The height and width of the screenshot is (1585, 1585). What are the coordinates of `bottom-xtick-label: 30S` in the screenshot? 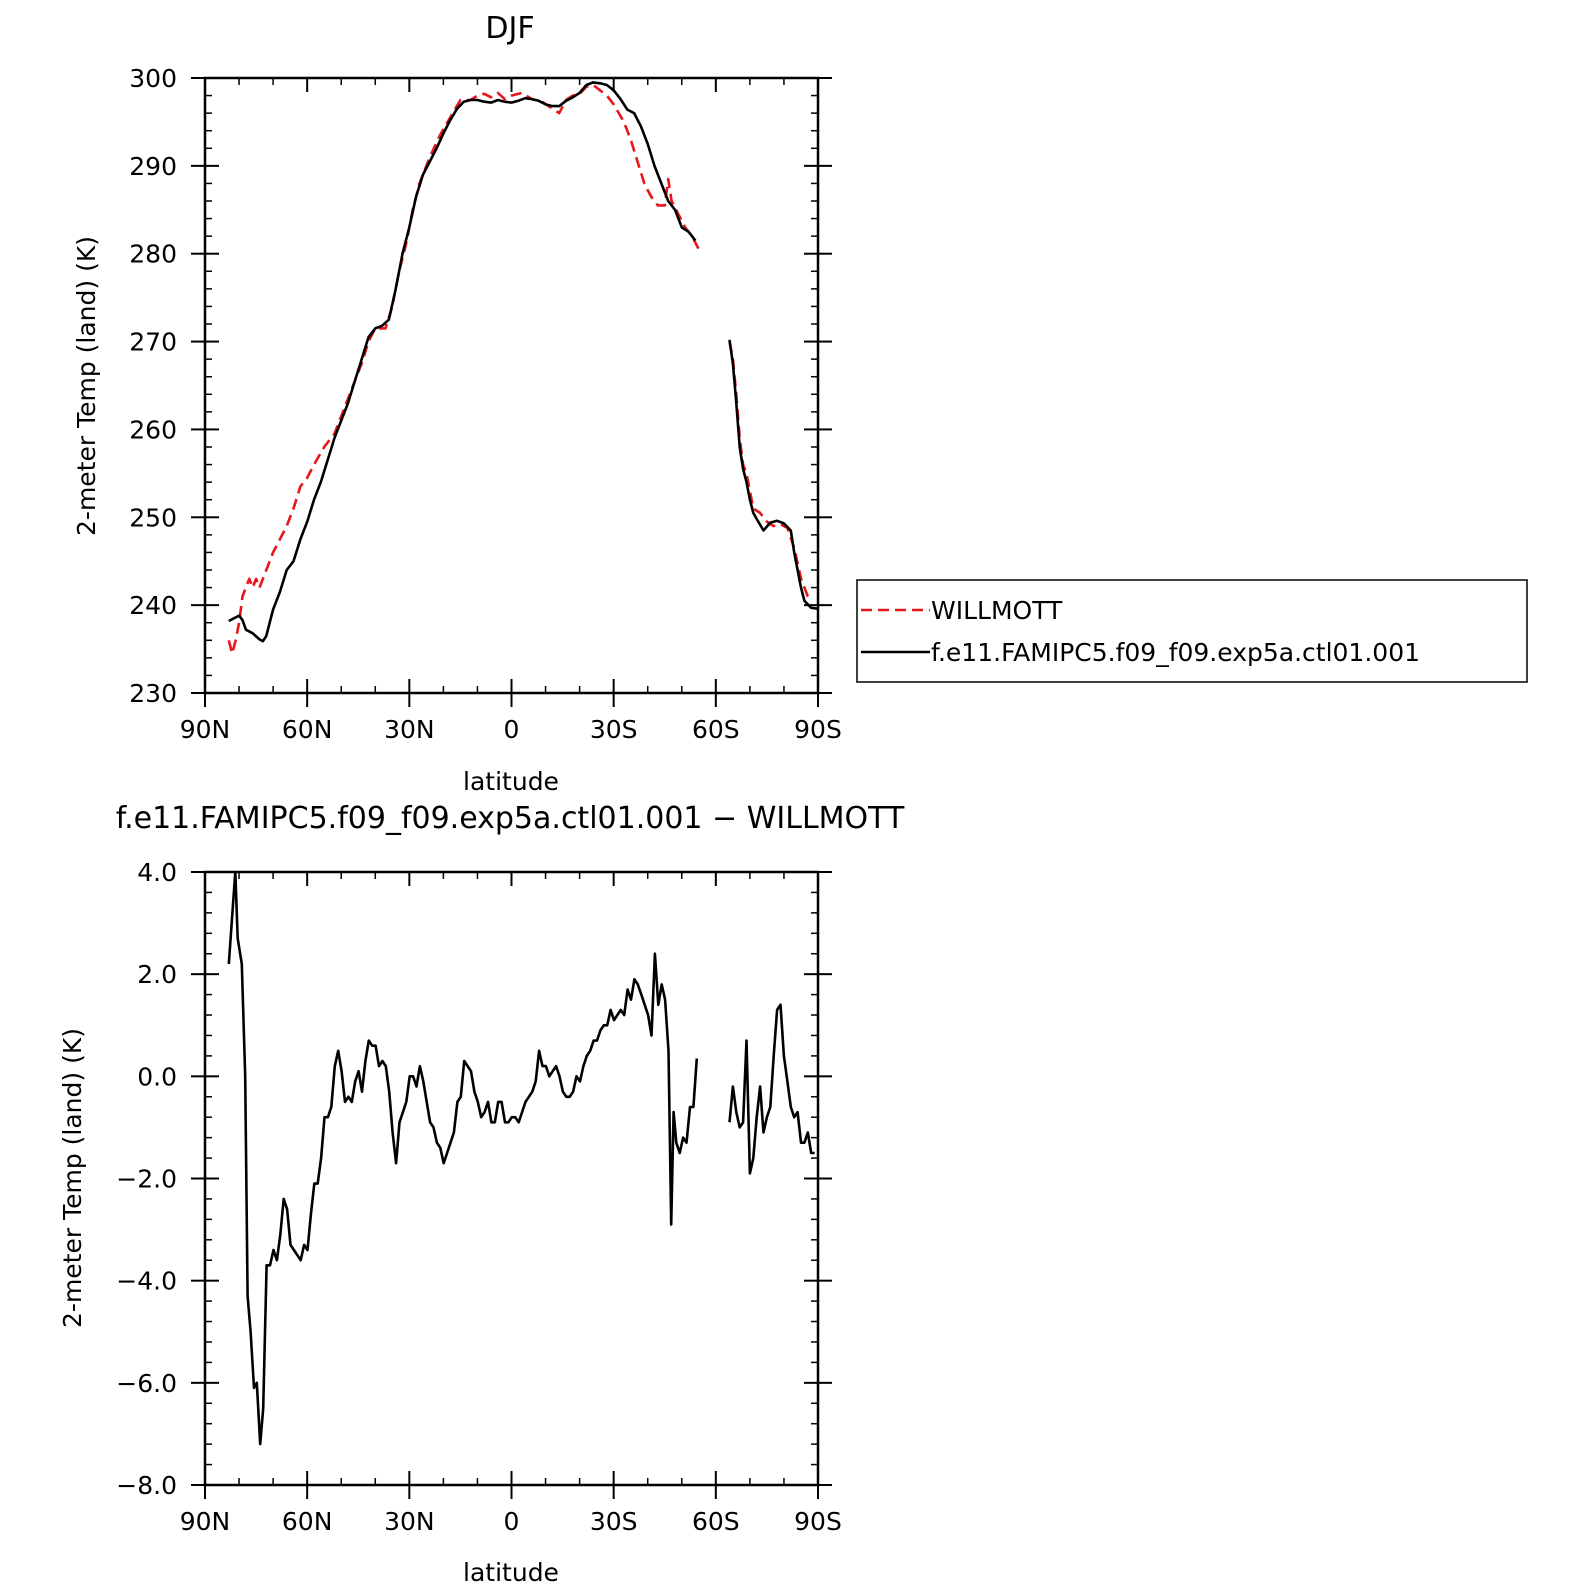 It's located at (614, 1521).